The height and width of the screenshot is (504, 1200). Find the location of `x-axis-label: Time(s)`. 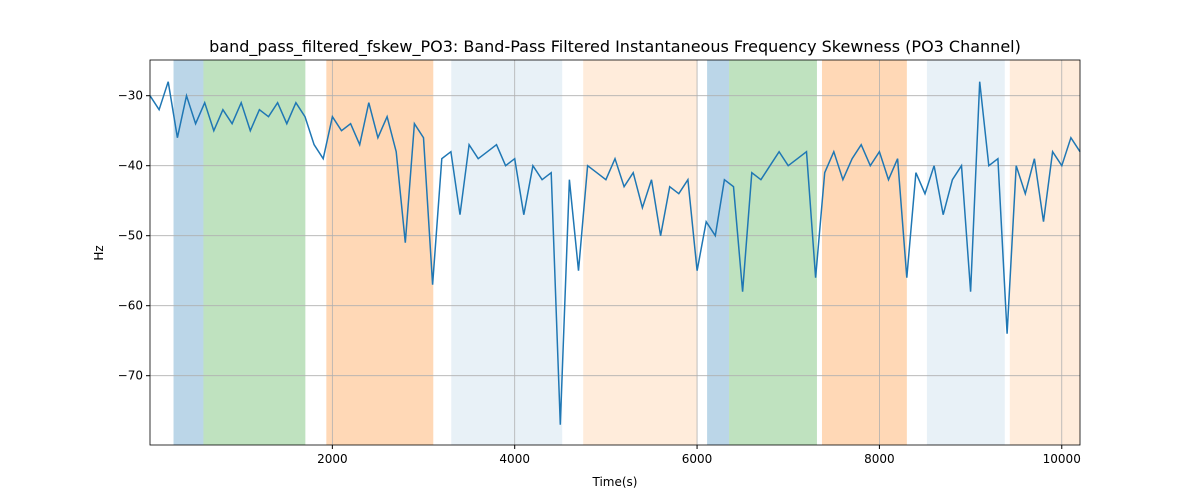

x-axis-label: Time(s) is located at coordinates (615, 482).